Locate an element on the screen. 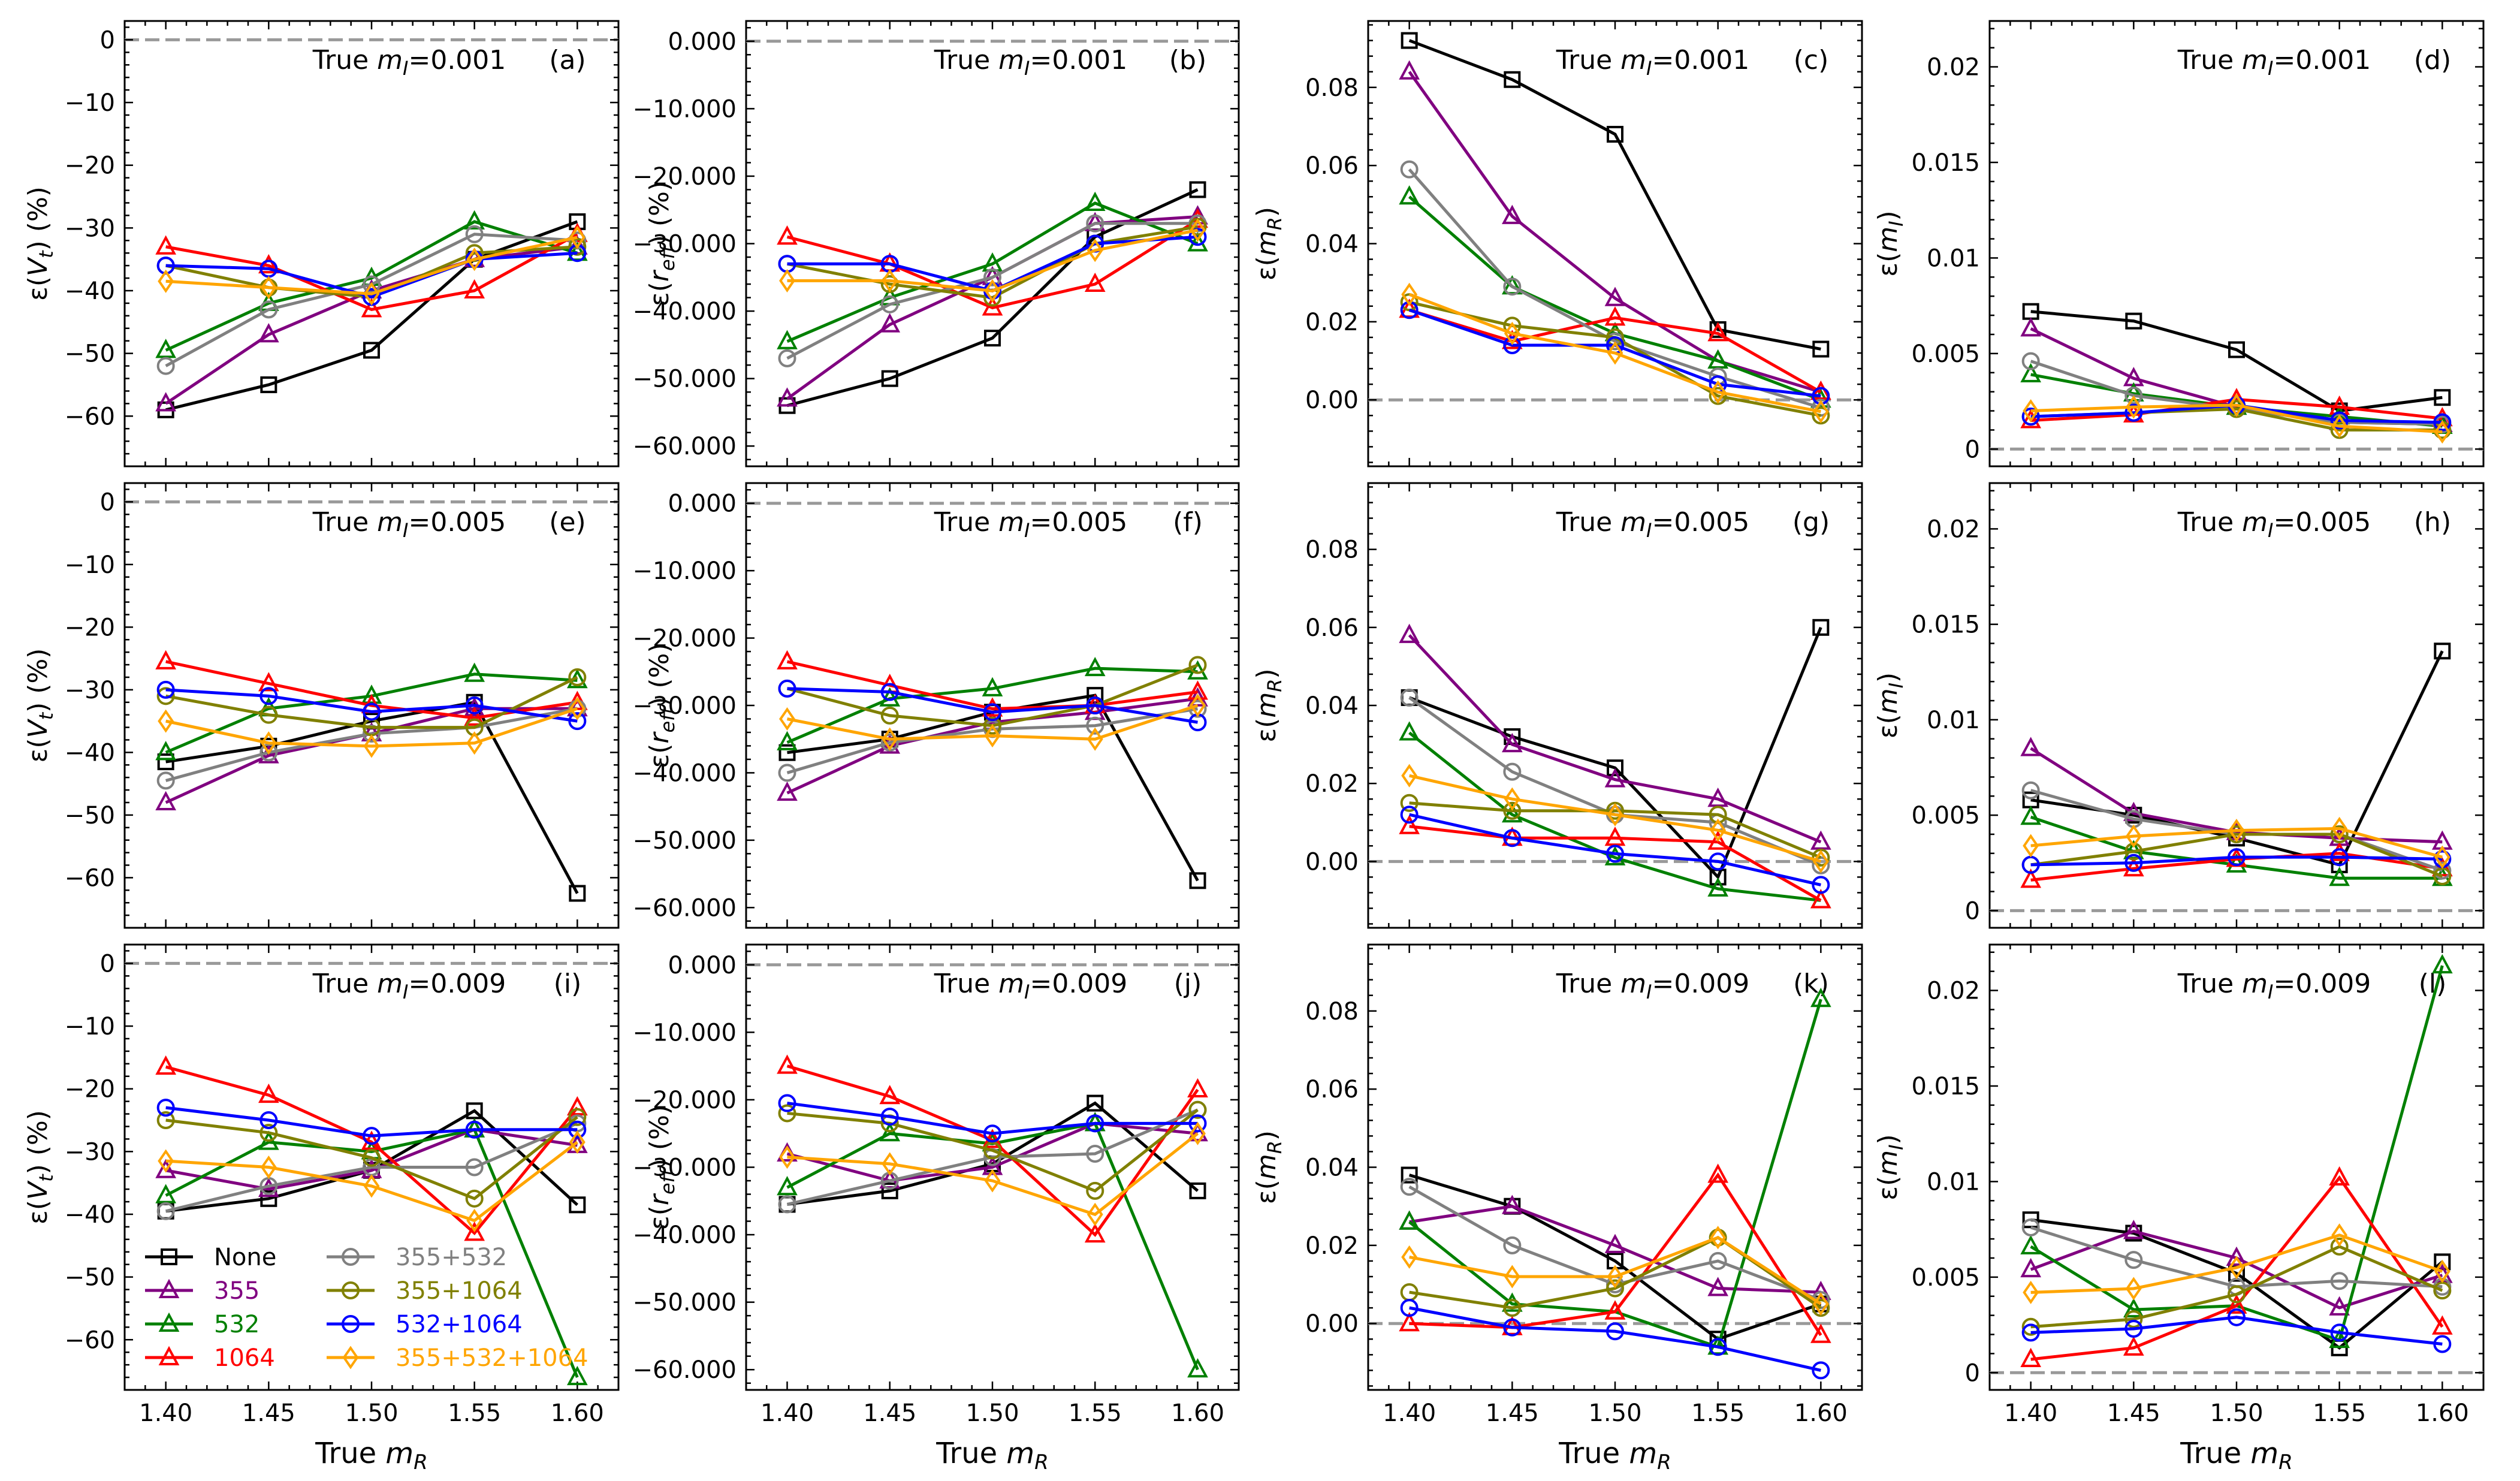  y-tick-label: 0.02 is located at coordinates (1953, 529).